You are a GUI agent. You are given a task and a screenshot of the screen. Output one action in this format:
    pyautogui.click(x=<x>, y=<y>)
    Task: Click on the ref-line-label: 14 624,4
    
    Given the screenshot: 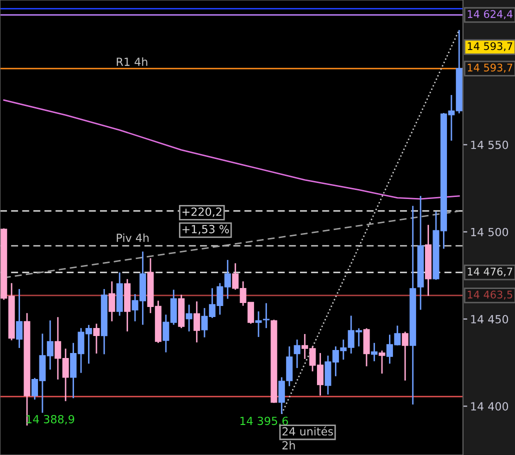 What is the action you would take?
    pyautogui.click(x=490, y=15)
    